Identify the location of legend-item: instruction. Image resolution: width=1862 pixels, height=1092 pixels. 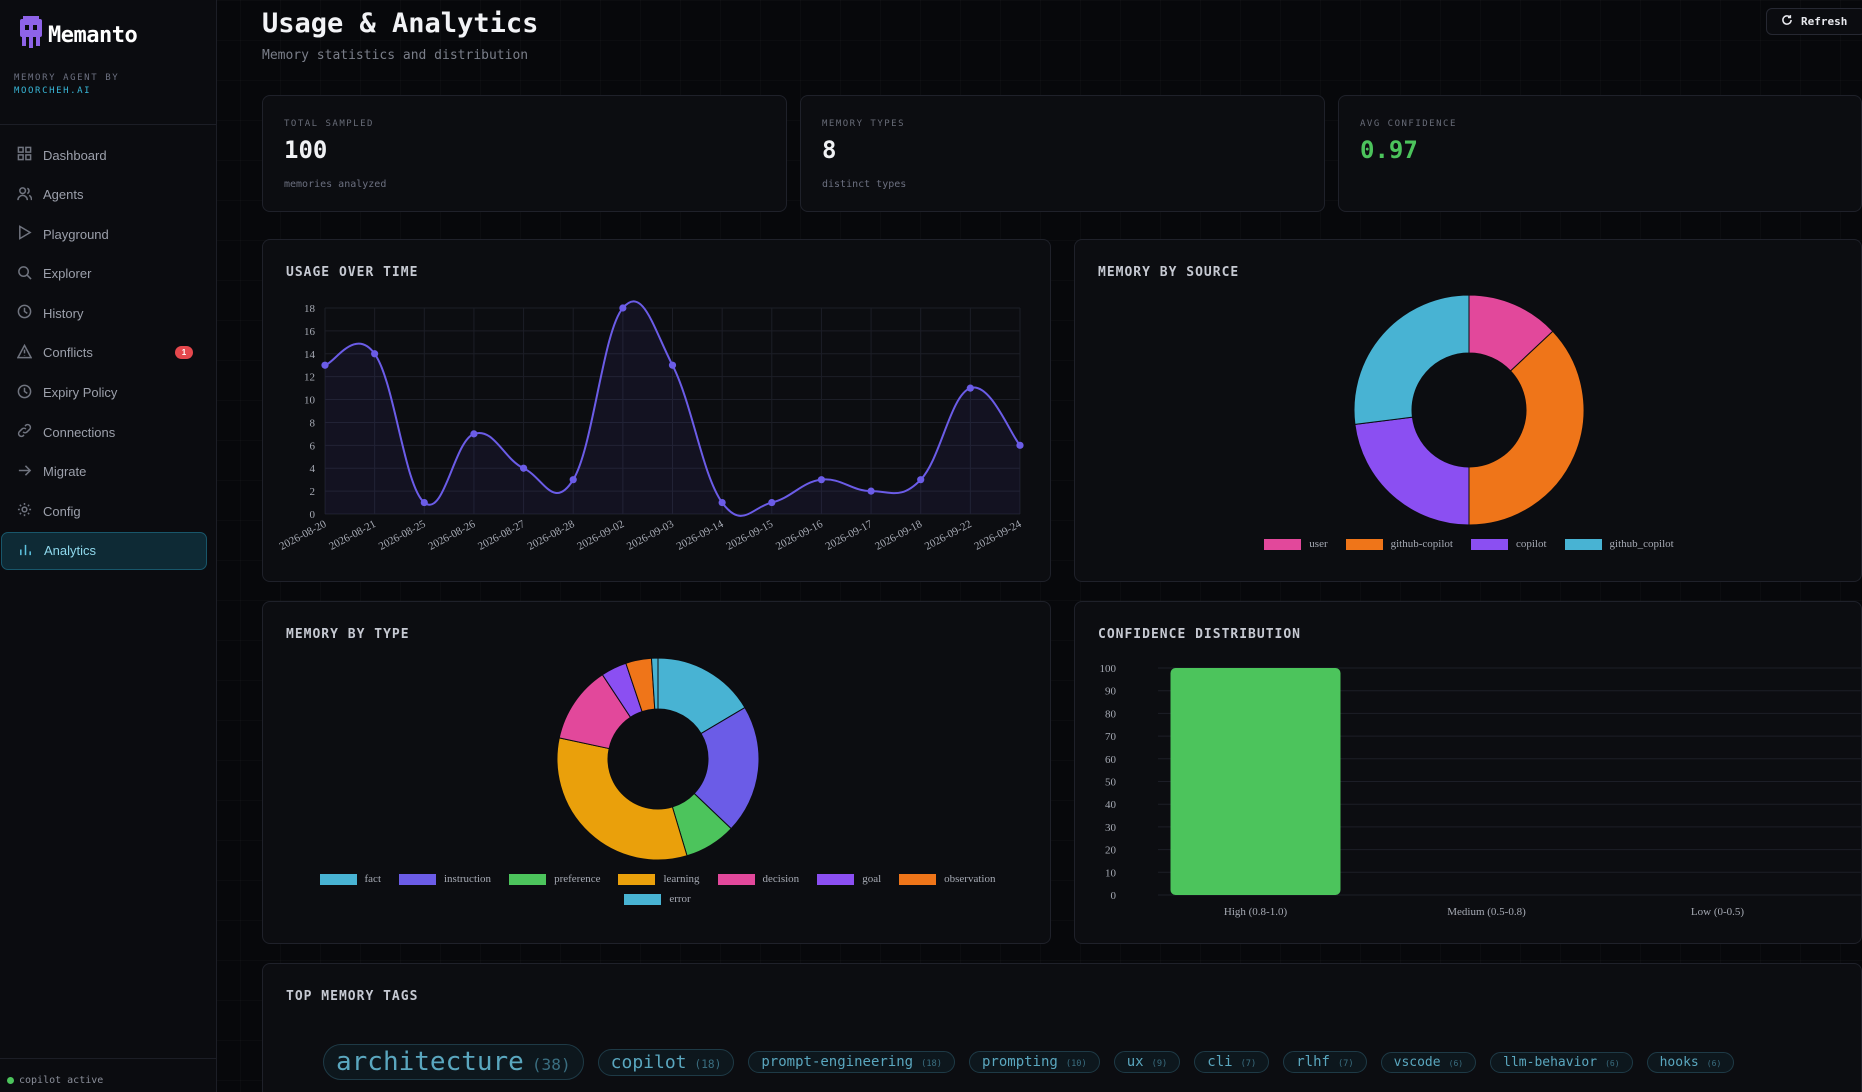
(445, 879).